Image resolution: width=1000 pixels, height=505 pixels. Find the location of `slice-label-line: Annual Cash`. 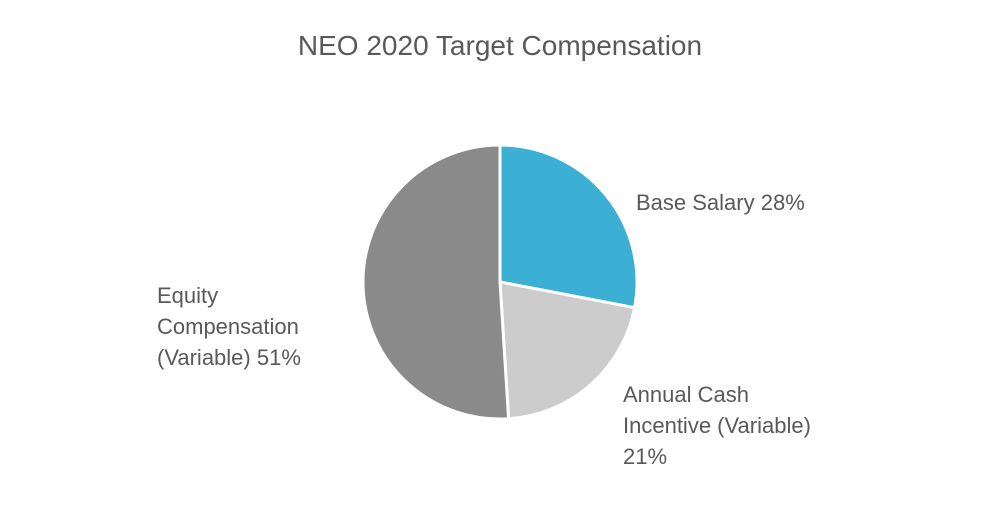

slice-label-line: Annual Cash is located at coordinates (686, 394).